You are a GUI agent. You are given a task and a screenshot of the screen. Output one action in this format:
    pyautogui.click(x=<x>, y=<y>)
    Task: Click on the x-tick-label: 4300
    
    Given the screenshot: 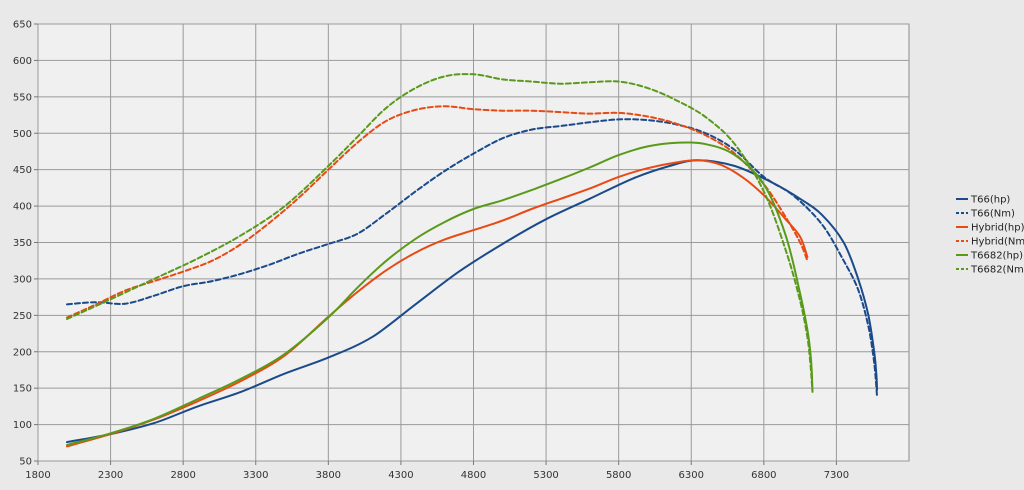 What is the action you would take?
    pyautogui.click(x=400, y=475)
    